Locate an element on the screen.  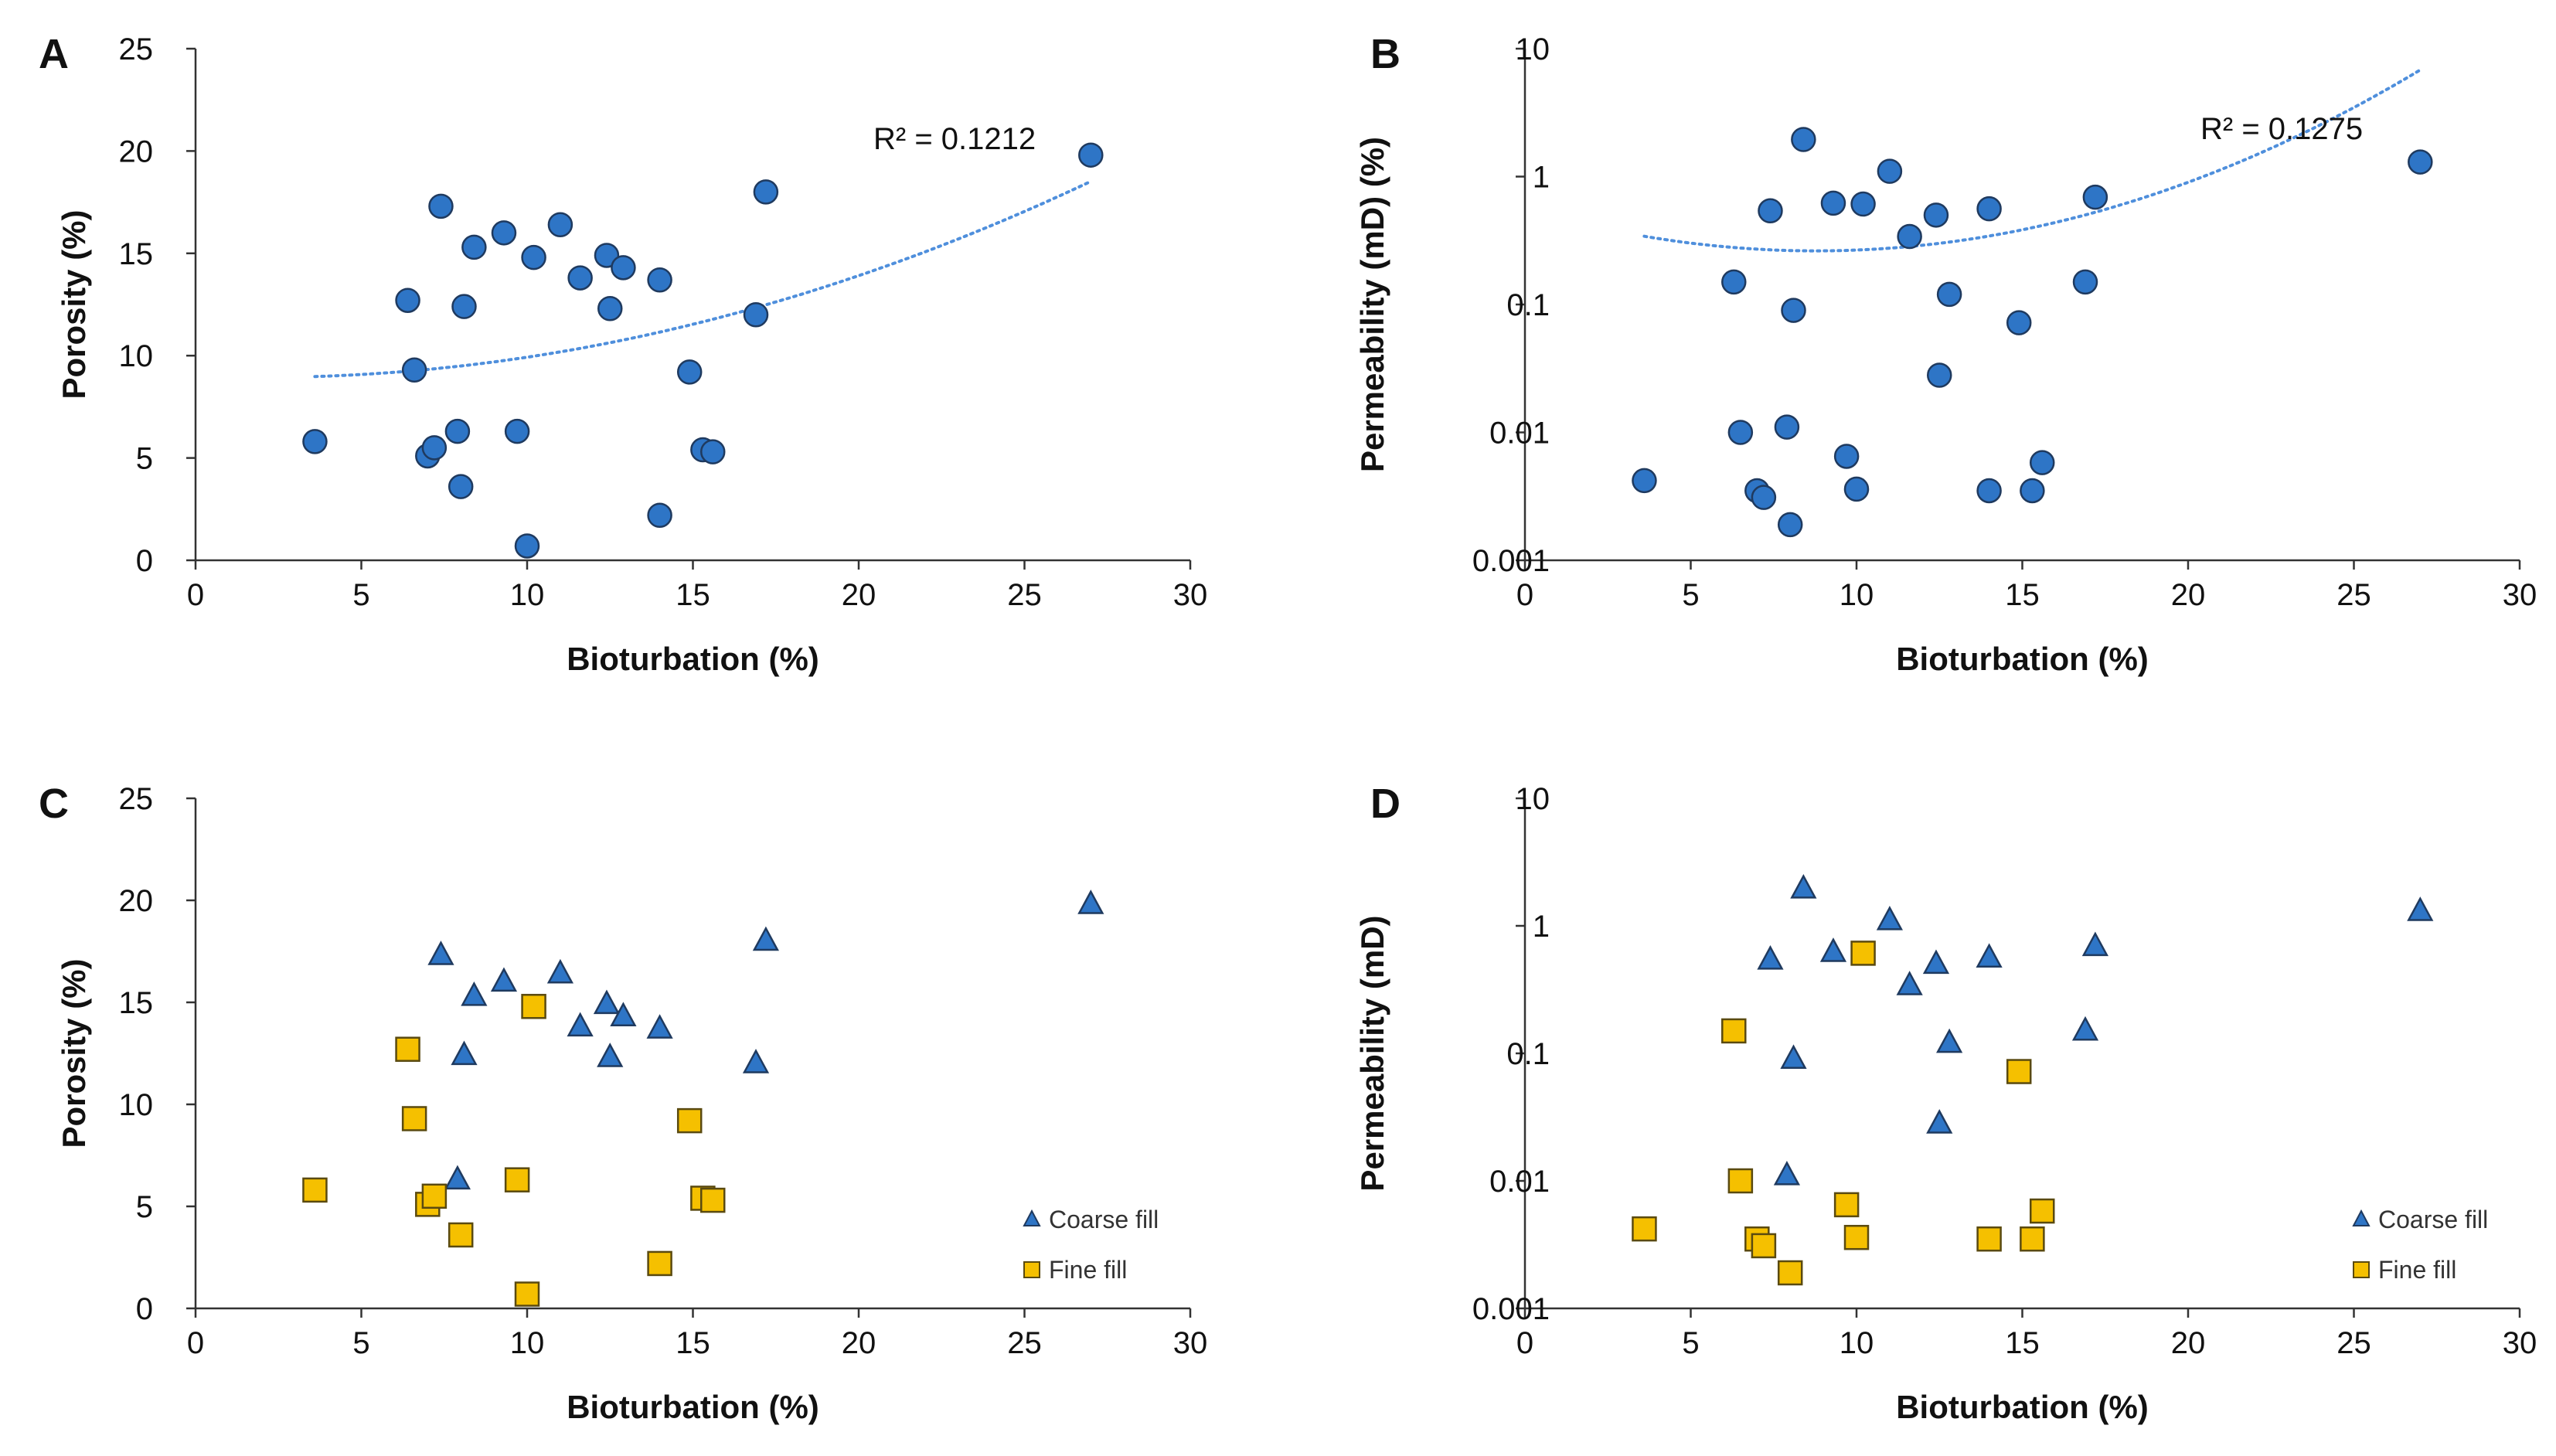
y-axis-title: Porosity (%) is located at coordinates (74, 304).